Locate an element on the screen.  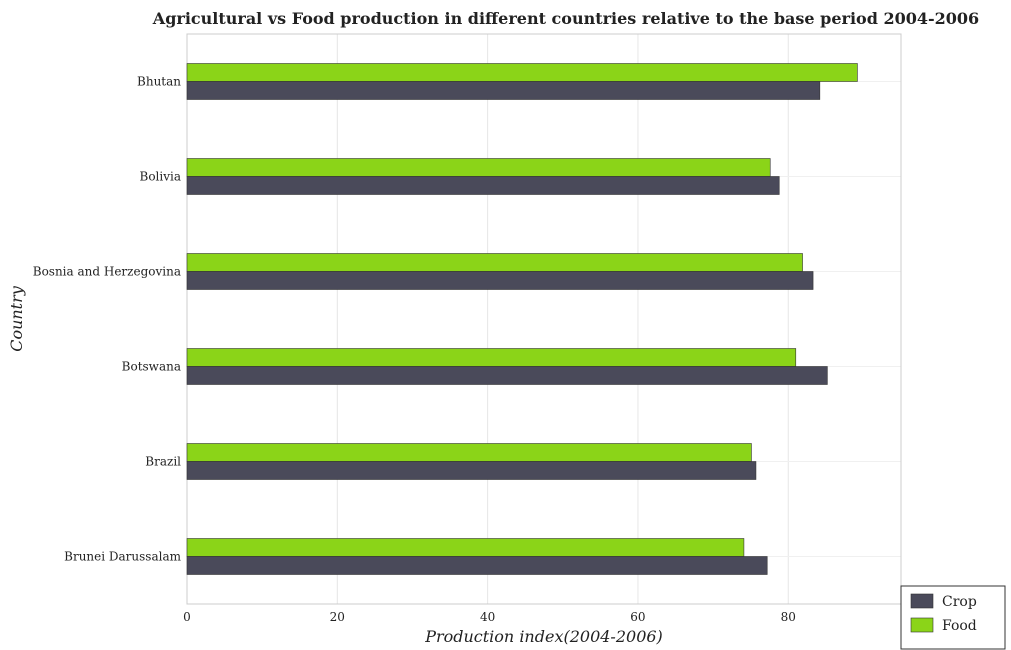
y-tick-label: Bolivia is located at coordinates (161, 177).